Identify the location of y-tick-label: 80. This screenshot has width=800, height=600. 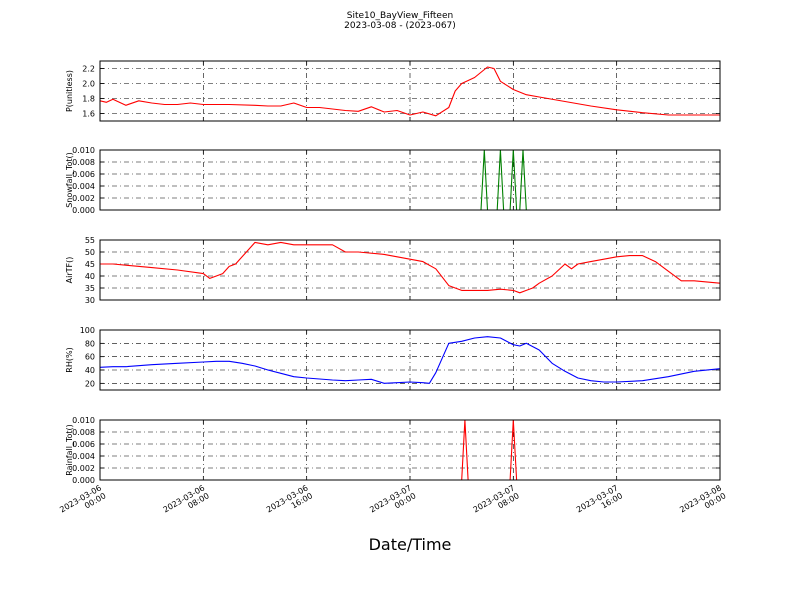
(90, 343).